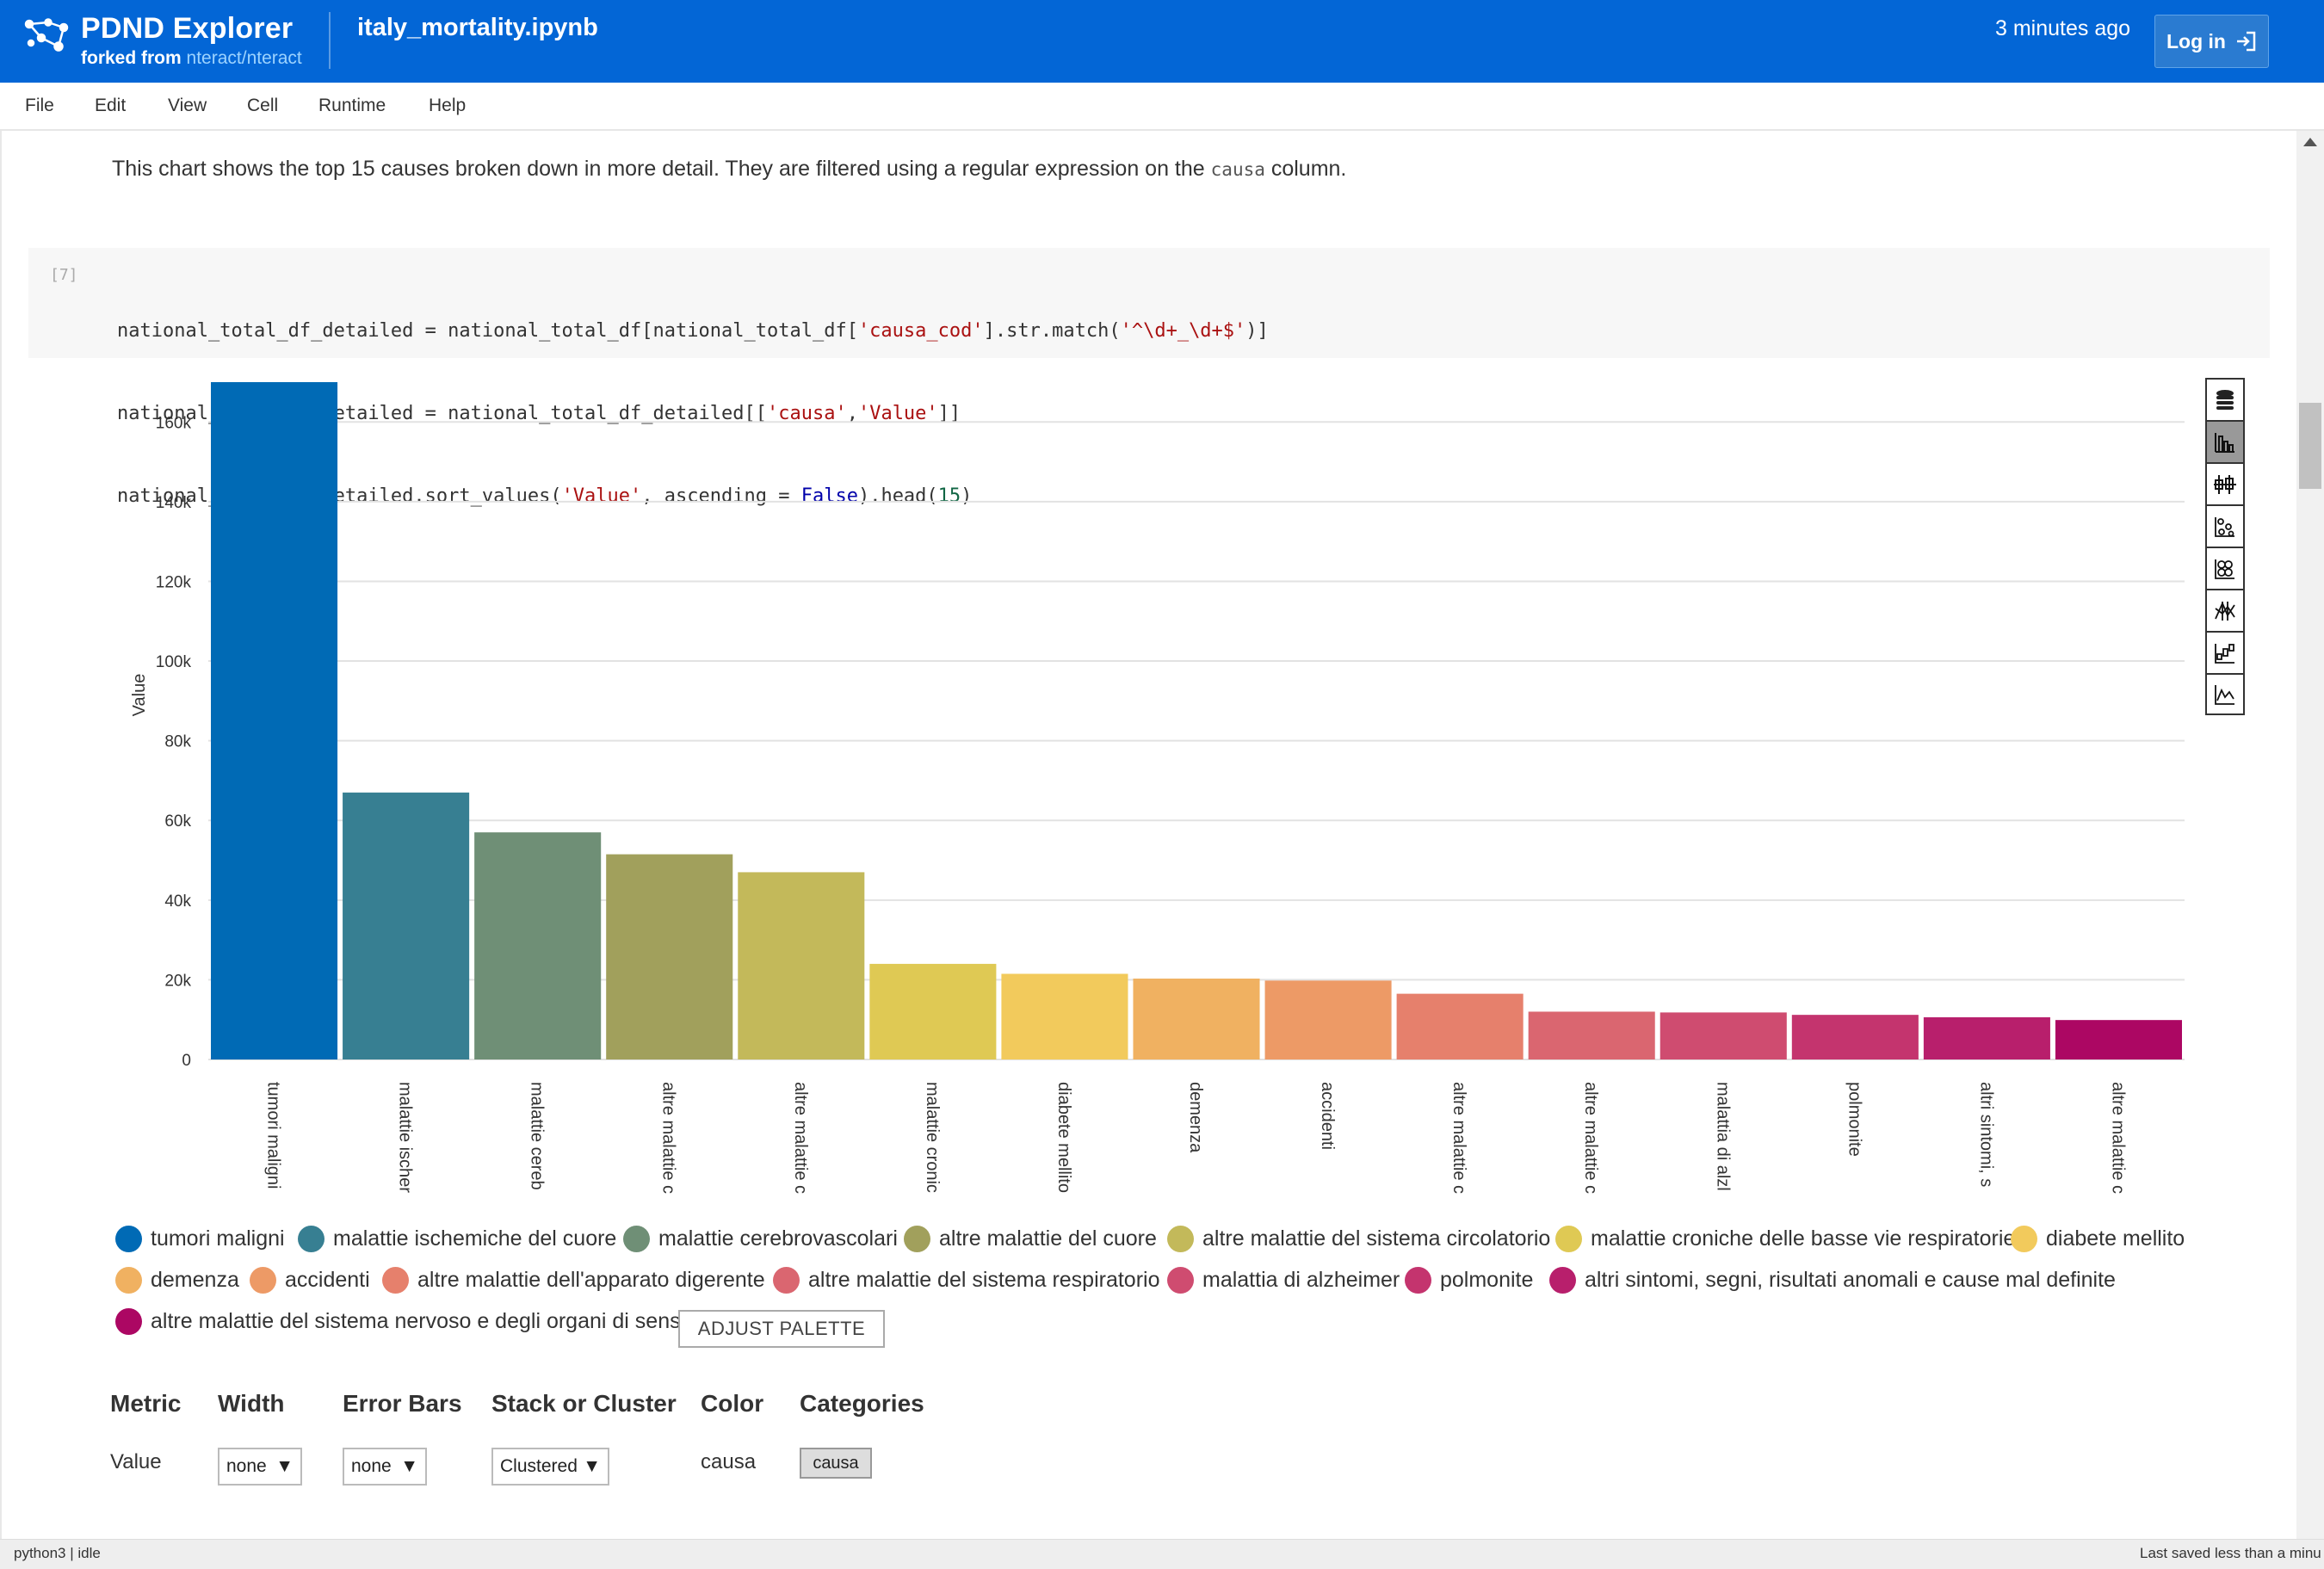  I want to click on chevron-down-icon: ▼, so click(409, 1466).